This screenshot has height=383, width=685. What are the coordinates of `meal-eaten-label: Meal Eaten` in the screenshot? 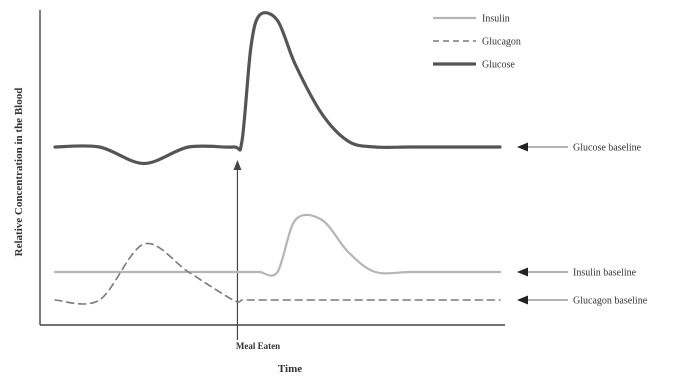 It's located at (258, 346).